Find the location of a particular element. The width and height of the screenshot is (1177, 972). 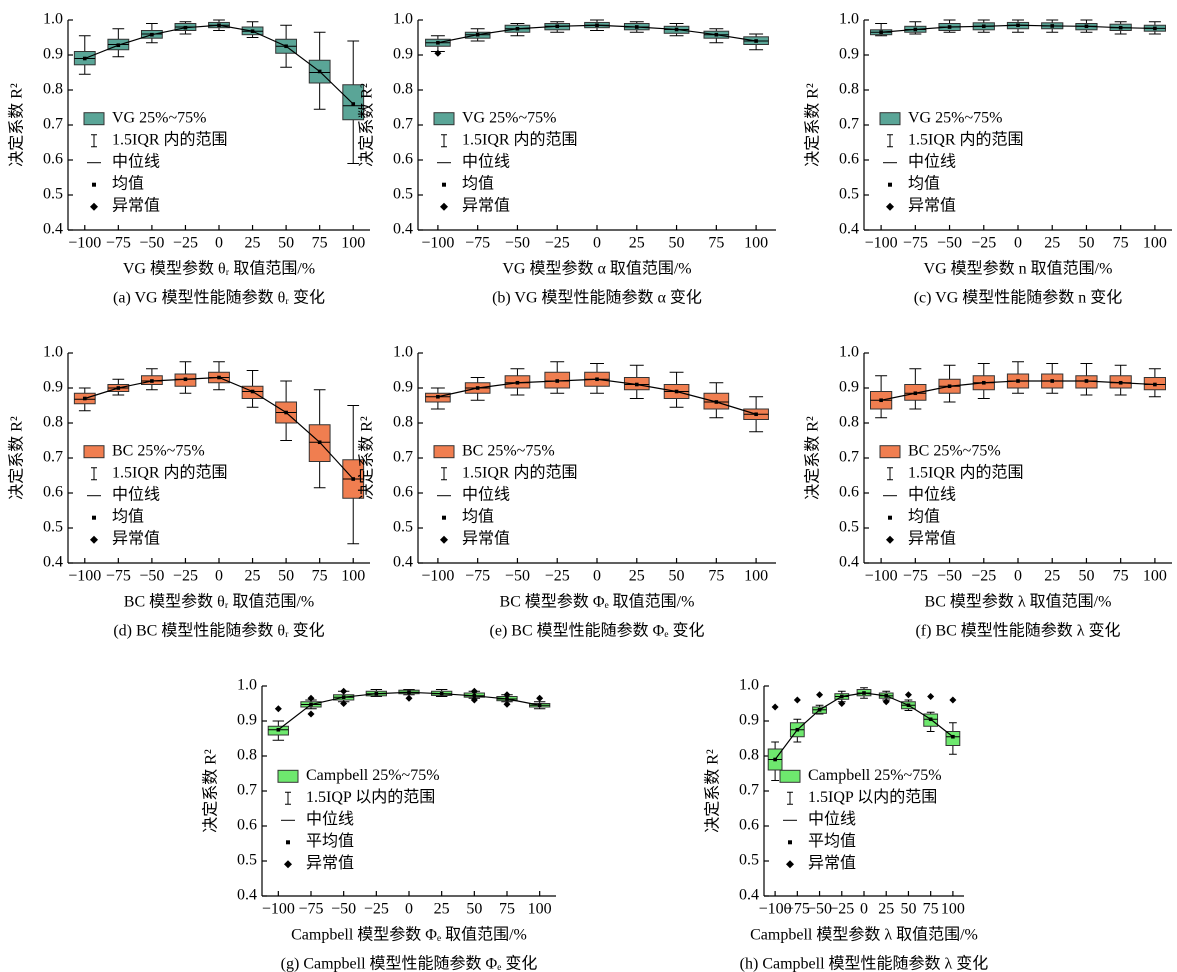

y-tick-label: 0.6 is located at coordinates (403, 159).